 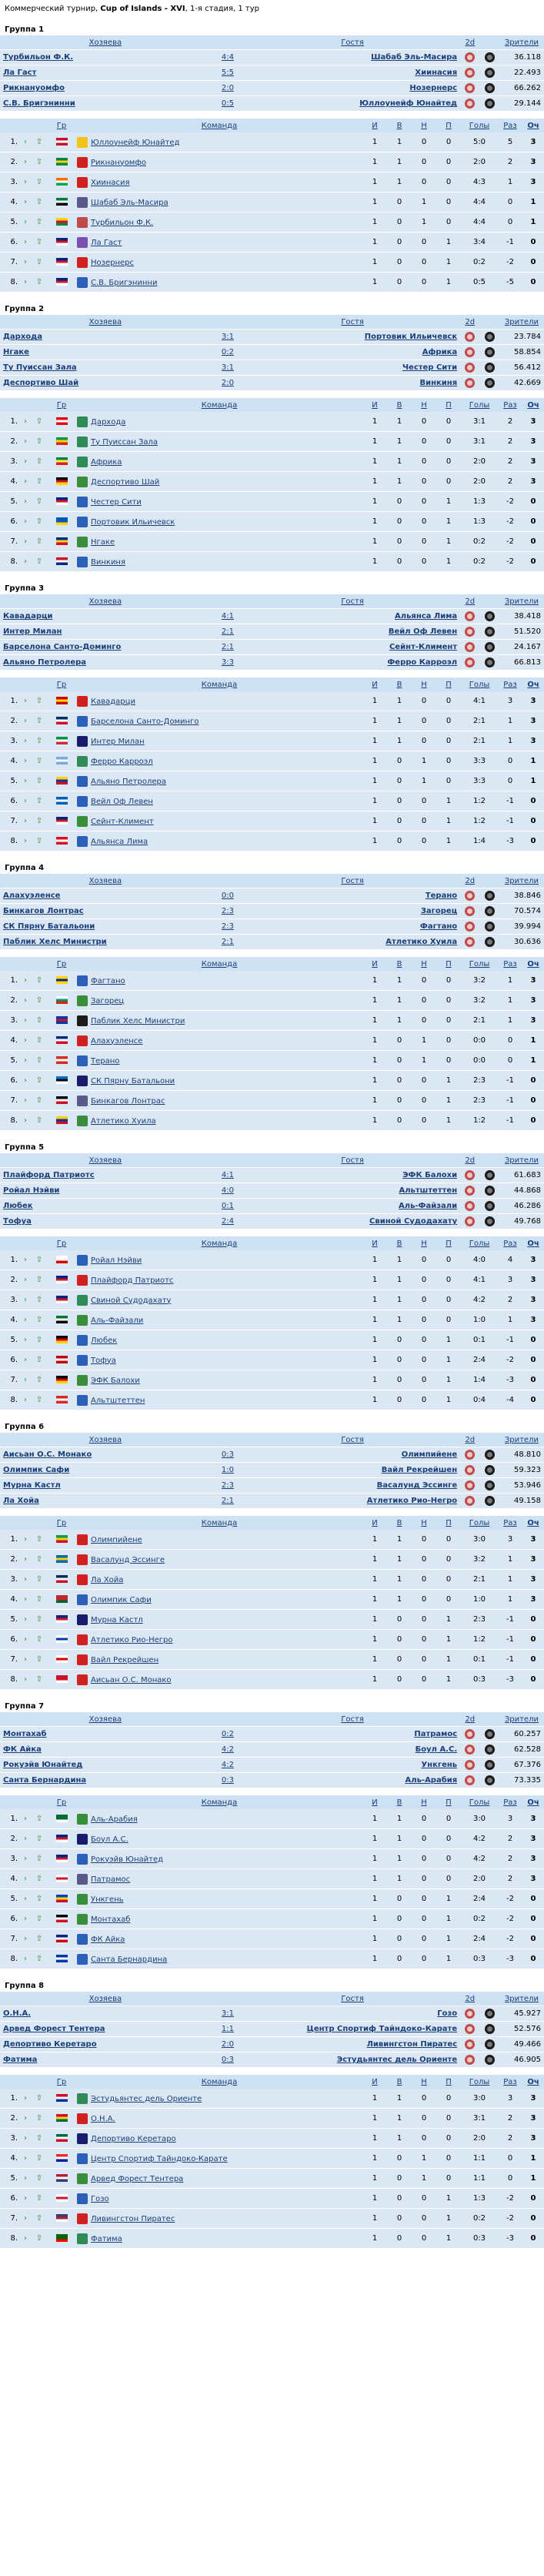 I want to click on home-team-link: Любек, so click(x=105, y=1206).